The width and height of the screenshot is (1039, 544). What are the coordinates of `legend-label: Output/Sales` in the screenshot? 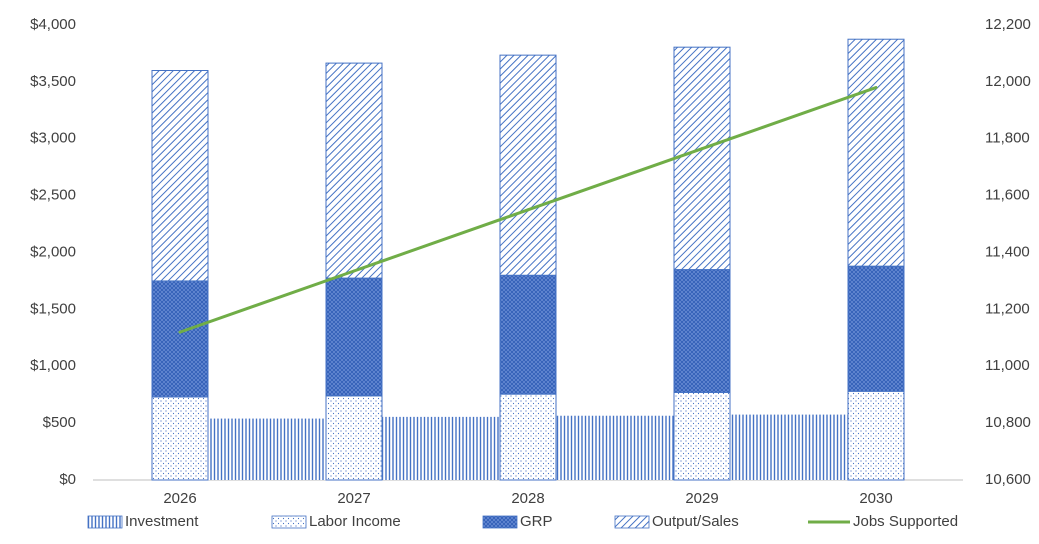 It's located at (695, 521).